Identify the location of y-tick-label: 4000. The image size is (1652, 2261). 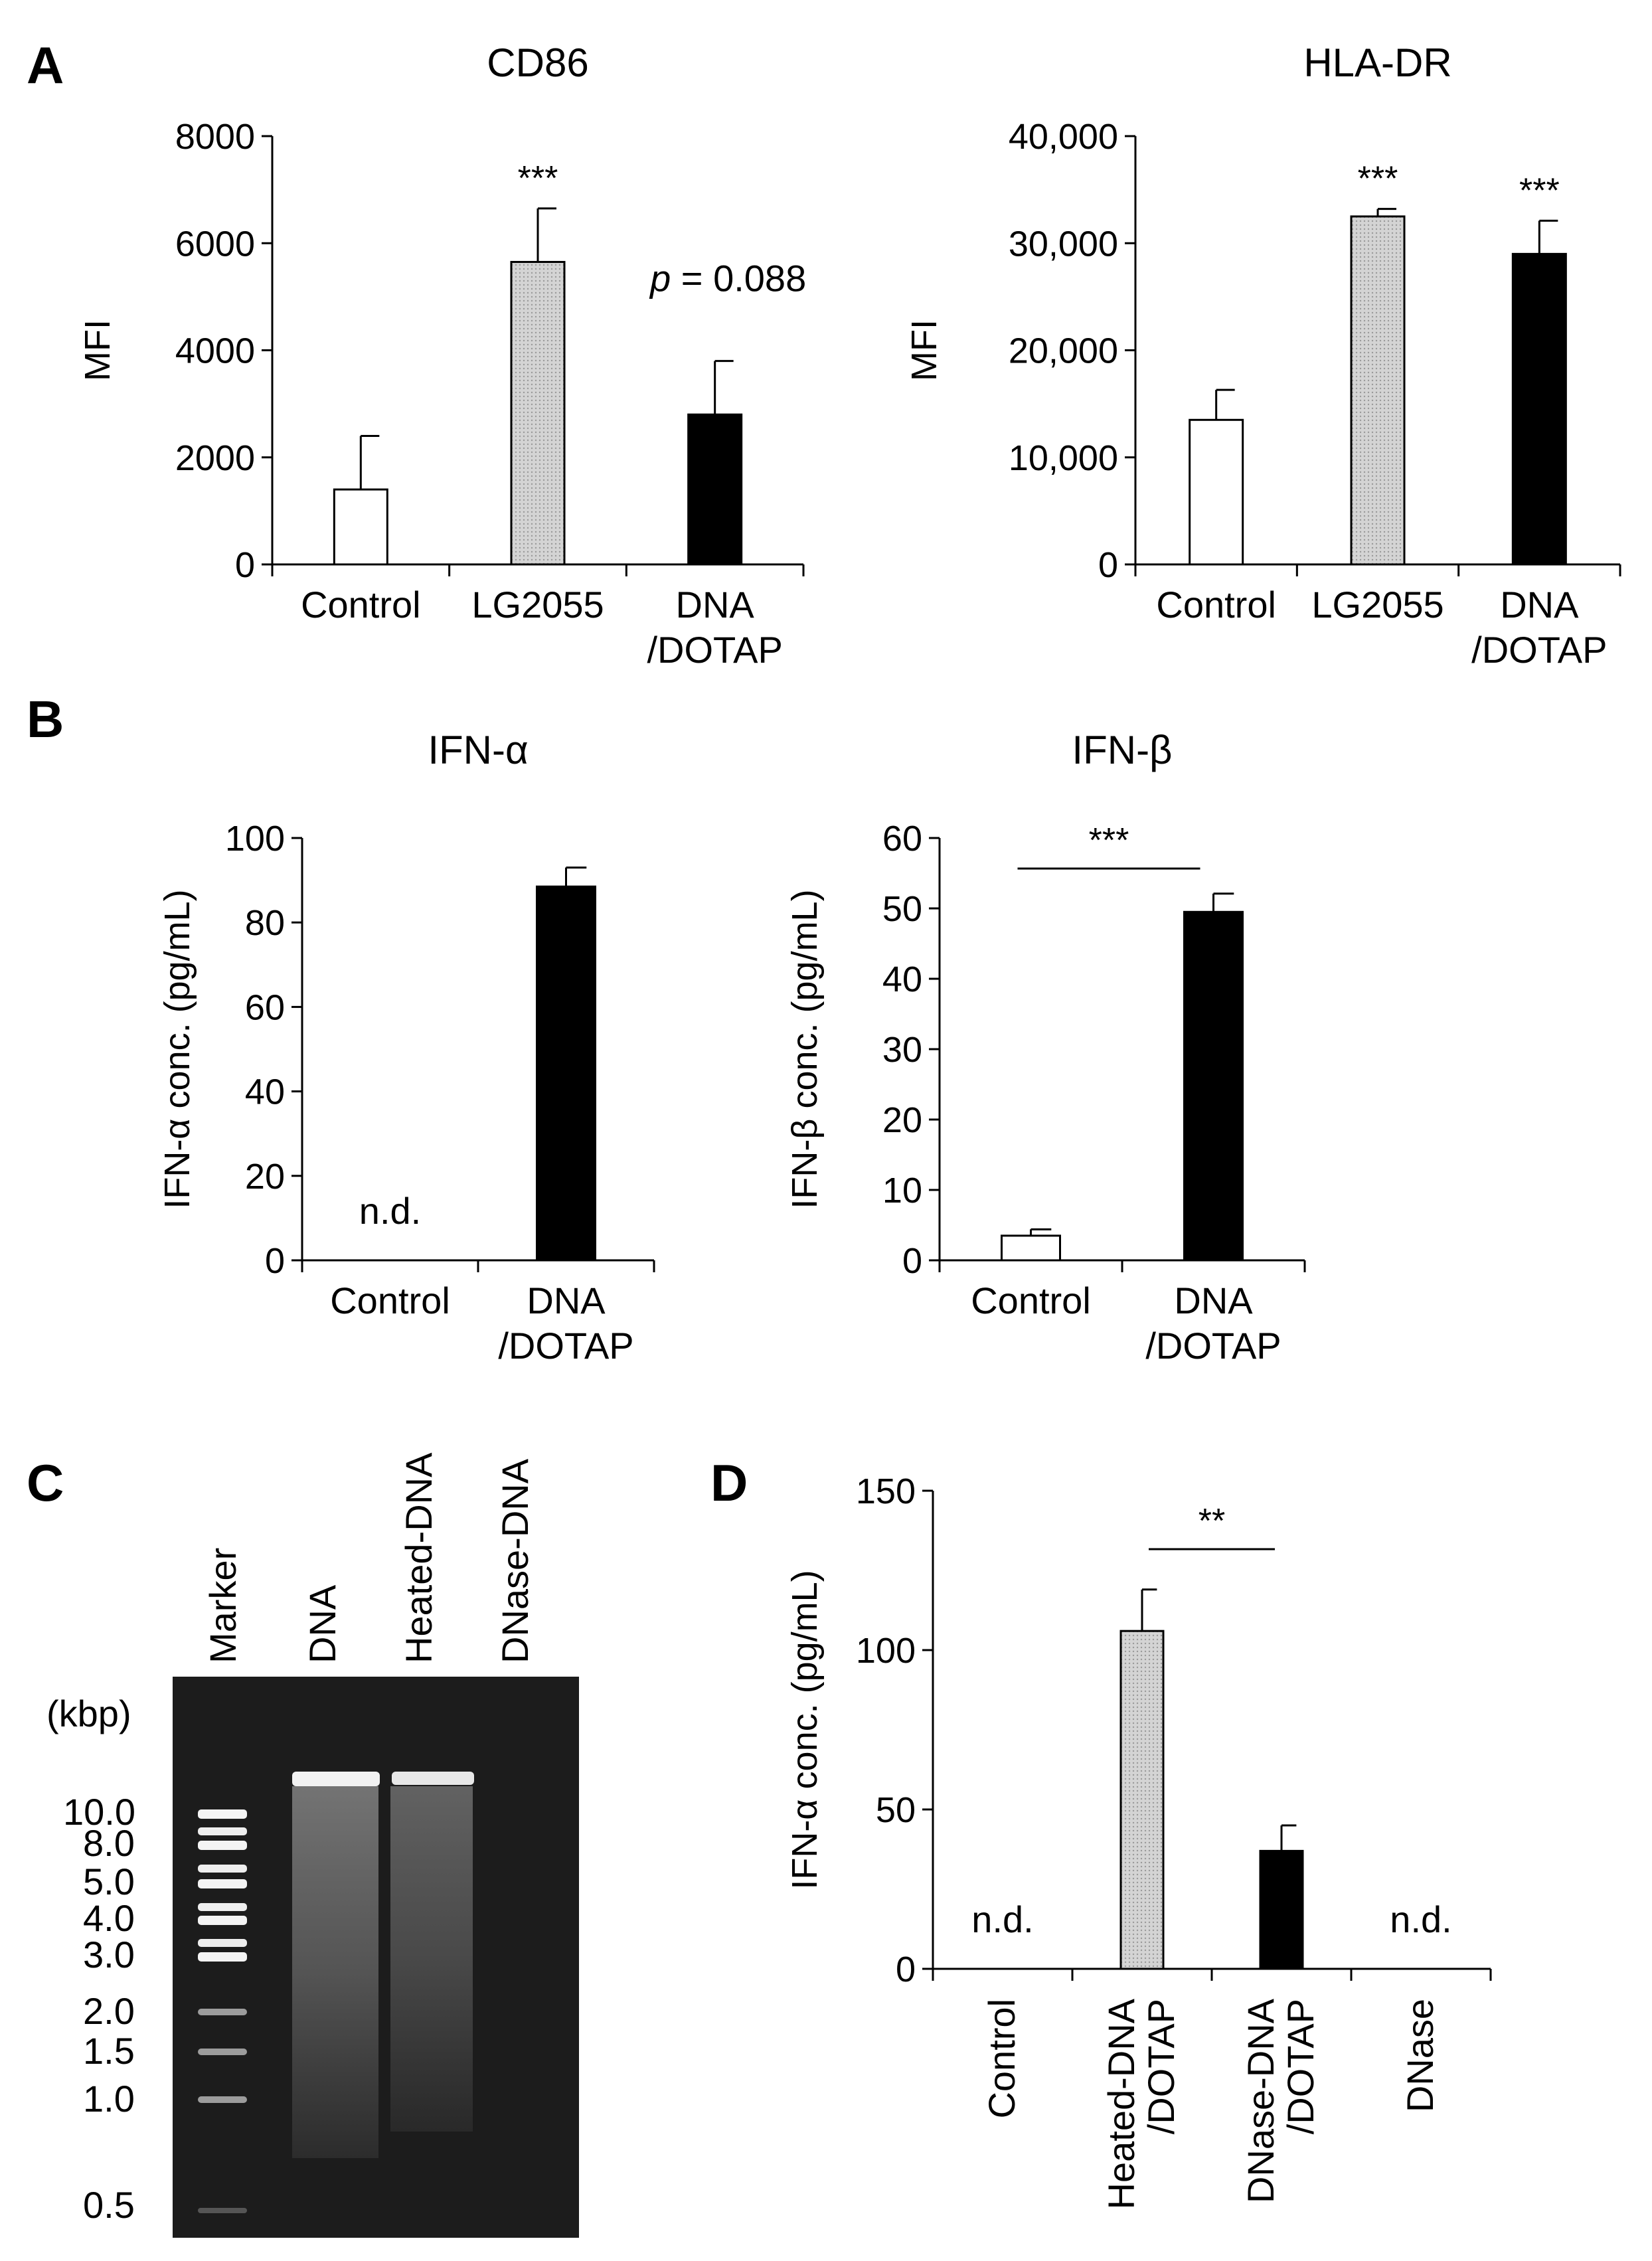
(215, 351).